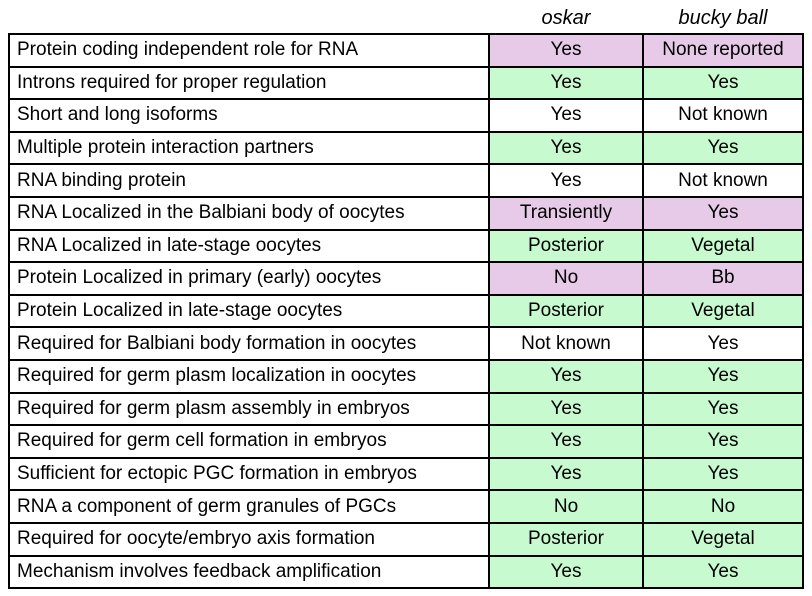 The height and width of the screenshot is (596, 812). I want to click on header-spacer, so click(249, 19).